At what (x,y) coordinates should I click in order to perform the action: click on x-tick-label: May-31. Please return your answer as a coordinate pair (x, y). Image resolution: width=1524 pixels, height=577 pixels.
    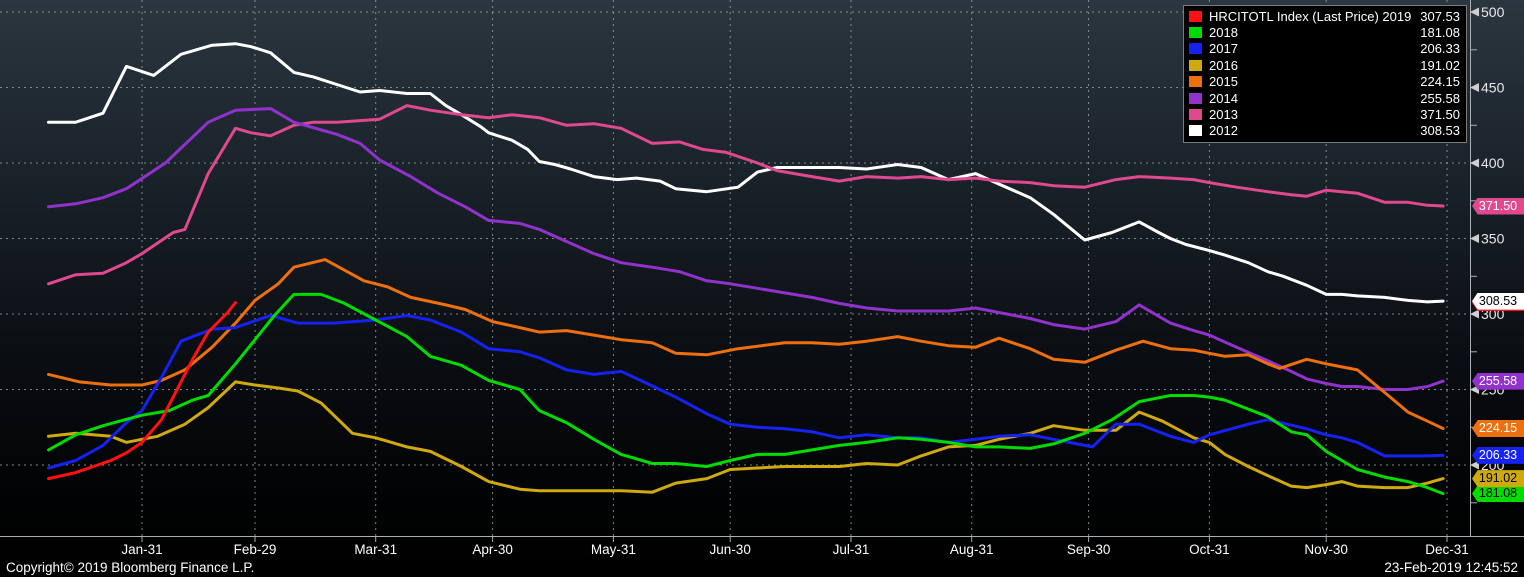
    Looking at the image, I should click on (613, 549).